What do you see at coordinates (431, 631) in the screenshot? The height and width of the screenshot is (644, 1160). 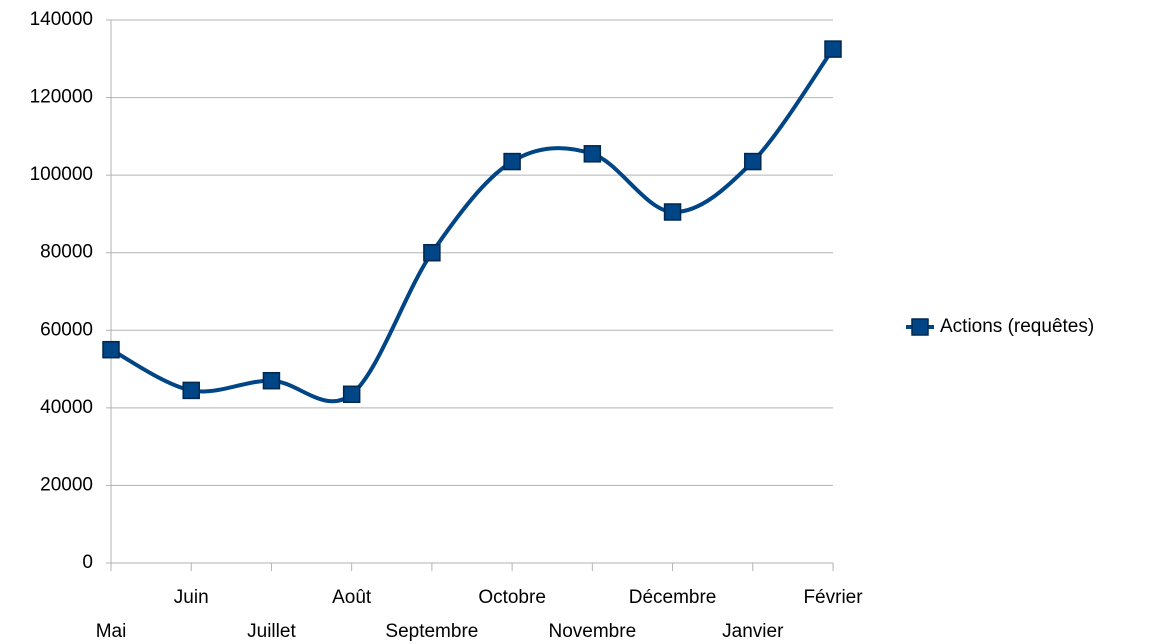 I see `x-tick-label: Septembre` at bounding box center [431, 631].